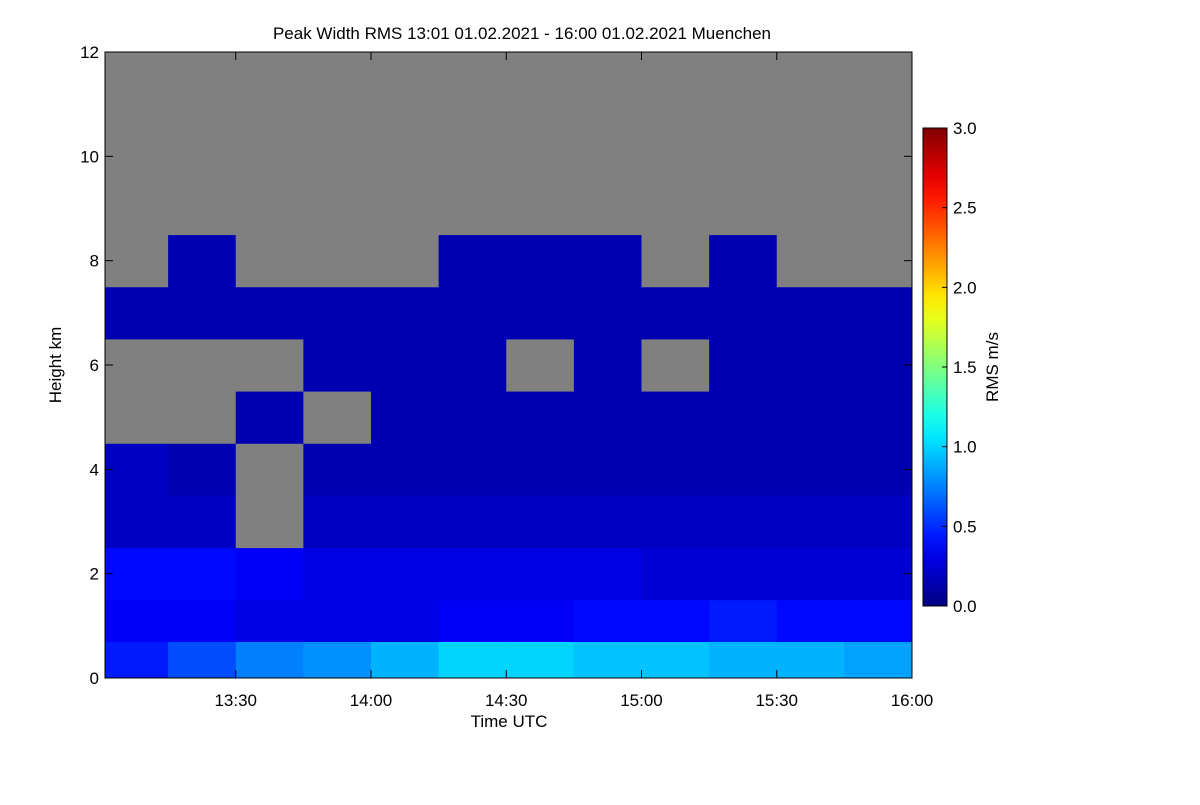 The image size is (1200, 805). I want to click on y-axis-label: Height km, so click(55, 365).